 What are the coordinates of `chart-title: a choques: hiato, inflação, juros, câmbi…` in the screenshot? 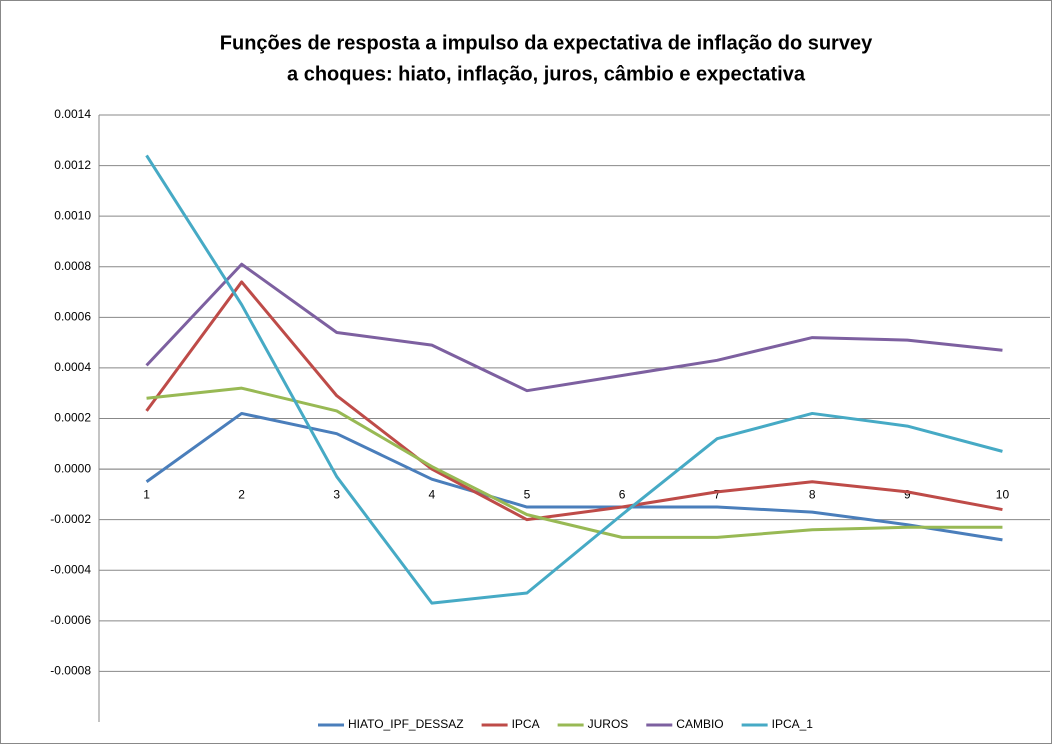 It's located at (546, 74).